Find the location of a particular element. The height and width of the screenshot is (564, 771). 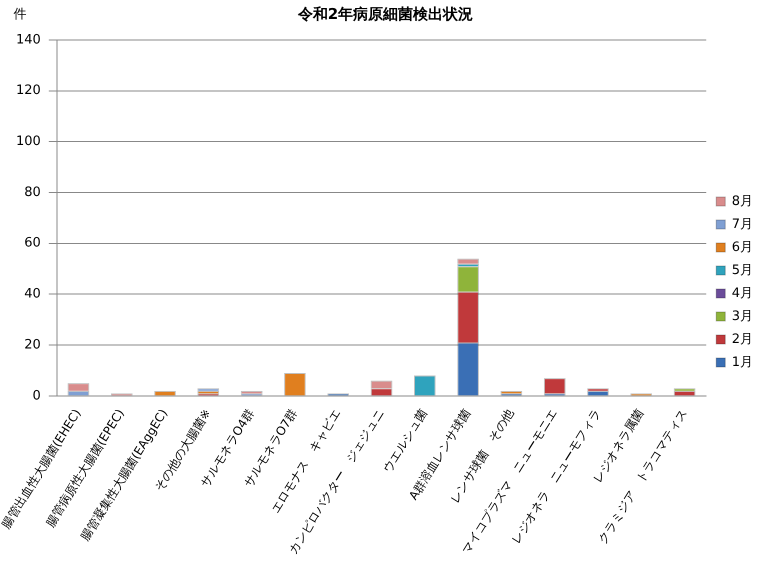

y-axis-title: 件 is located at coordinates (20, 14).